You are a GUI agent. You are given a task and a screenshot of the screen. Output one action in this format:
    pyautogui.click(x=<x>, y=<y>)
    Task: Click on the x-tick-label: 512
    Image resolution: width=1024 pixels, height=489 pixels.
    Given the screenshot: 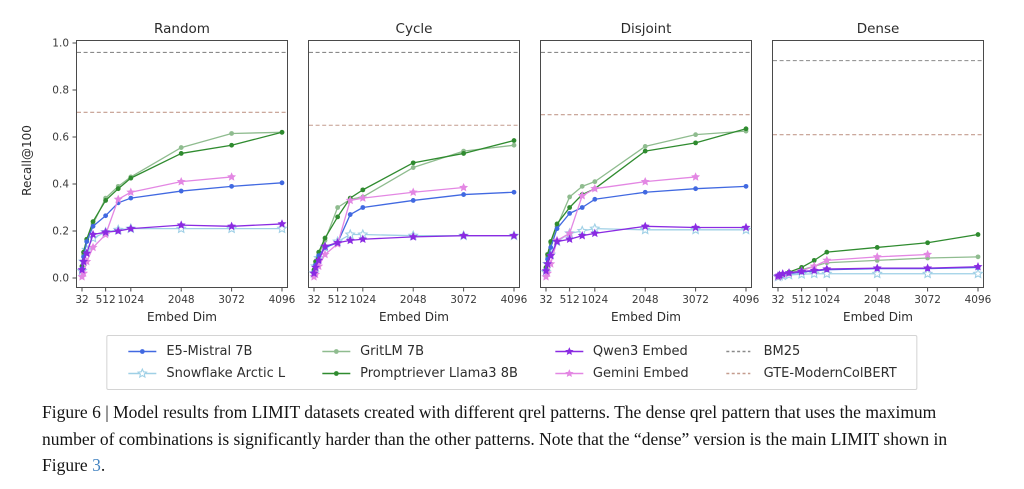 What is the action you would take?
    pyautogui.click(x=106, y=300)
    